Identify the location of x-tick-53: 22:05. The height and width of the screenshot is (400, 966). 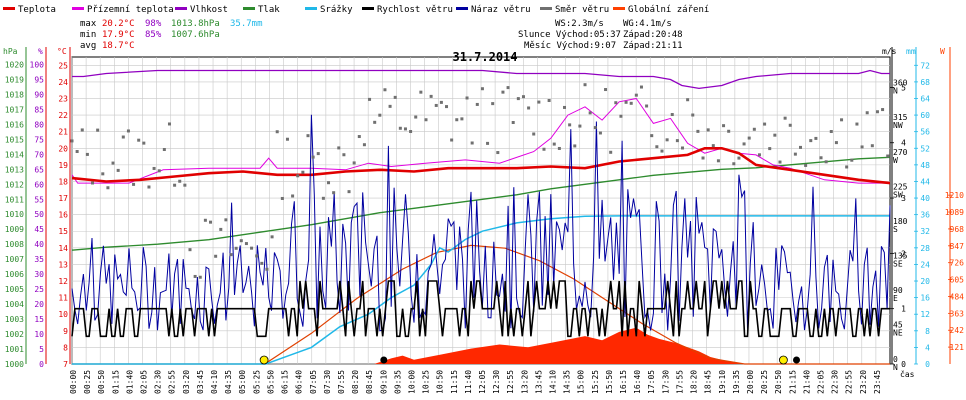
(820, 382).